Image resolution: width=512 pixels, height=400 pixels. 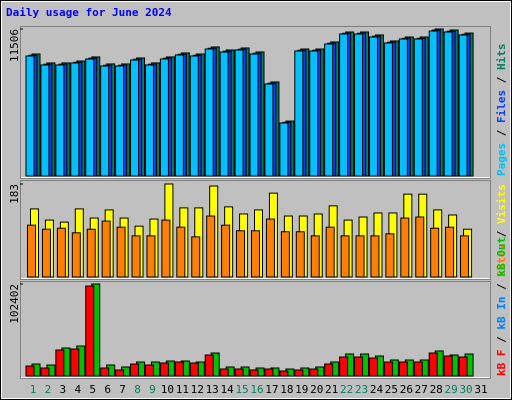 I want to click on legend-entry: Hits, so click(x=501, y=57).